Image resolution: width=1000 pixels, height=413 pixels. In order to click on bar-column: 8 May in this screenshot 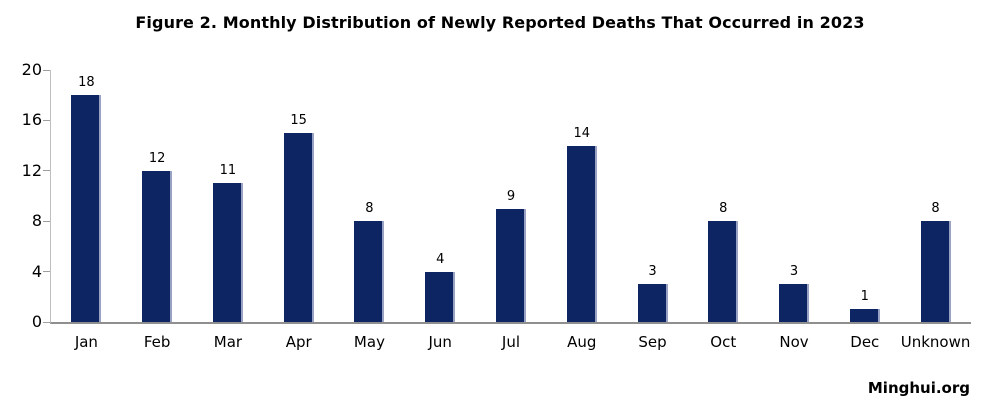, I will do `click(369, 210)`.